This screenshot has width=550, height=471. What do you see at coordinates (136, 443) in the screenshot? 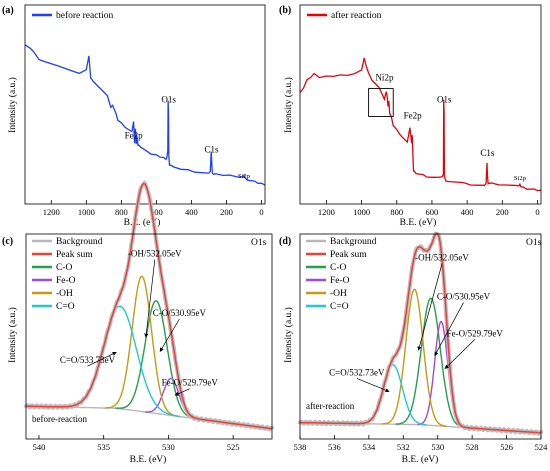
I see `x-ticks-c: 540 535 530 525` at bounding box center [136, 443].